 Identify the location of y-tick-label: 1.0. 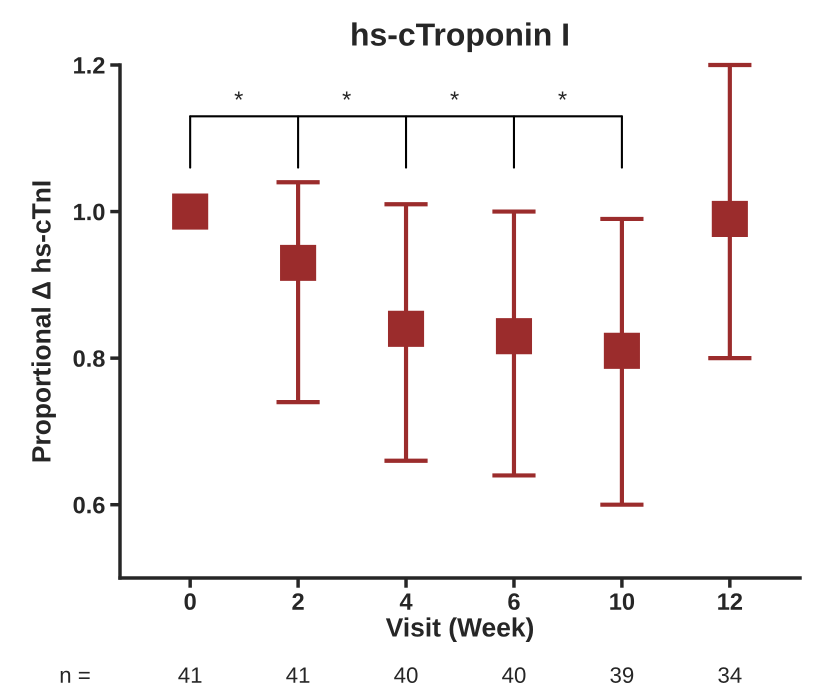
(89, 212).